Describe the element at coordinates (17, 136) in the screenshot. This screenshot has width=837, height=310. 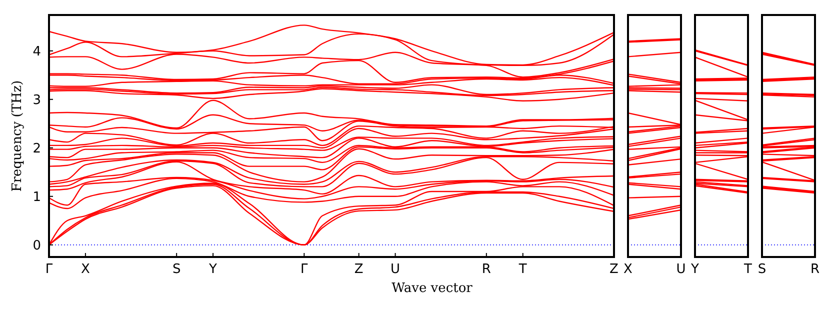
I see `y-axis-title: Frequency (THz)` at that location.